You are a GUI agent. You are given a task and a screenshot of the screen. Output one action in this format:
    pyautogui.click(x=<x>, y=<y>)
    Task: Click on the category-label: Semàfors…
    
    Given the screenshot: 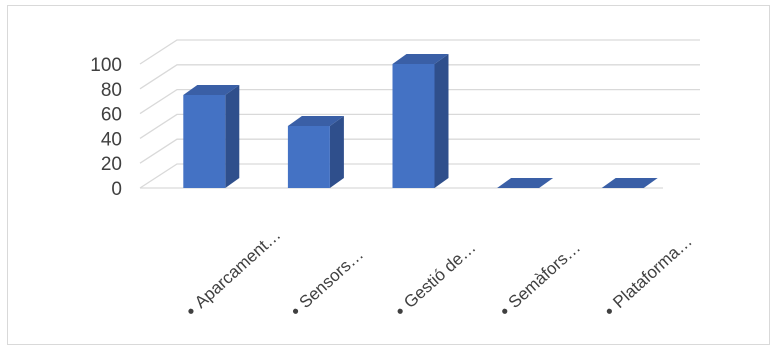 What is the action you would take?
    pyautogui.click(x=544, y=275)
    